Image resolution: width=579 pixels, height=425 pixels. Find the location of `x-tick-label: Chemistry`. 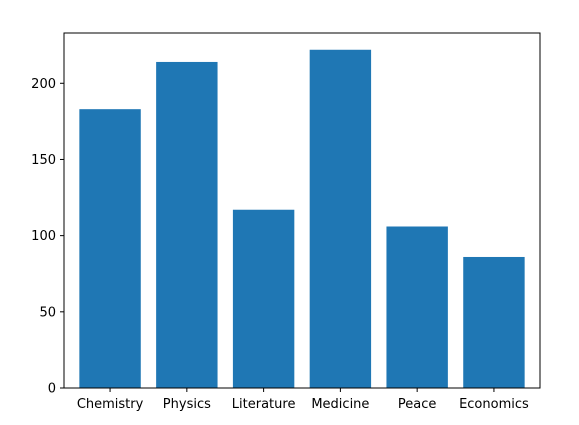

x-tick-label: Chemistry is located at coordinates (110, 404).